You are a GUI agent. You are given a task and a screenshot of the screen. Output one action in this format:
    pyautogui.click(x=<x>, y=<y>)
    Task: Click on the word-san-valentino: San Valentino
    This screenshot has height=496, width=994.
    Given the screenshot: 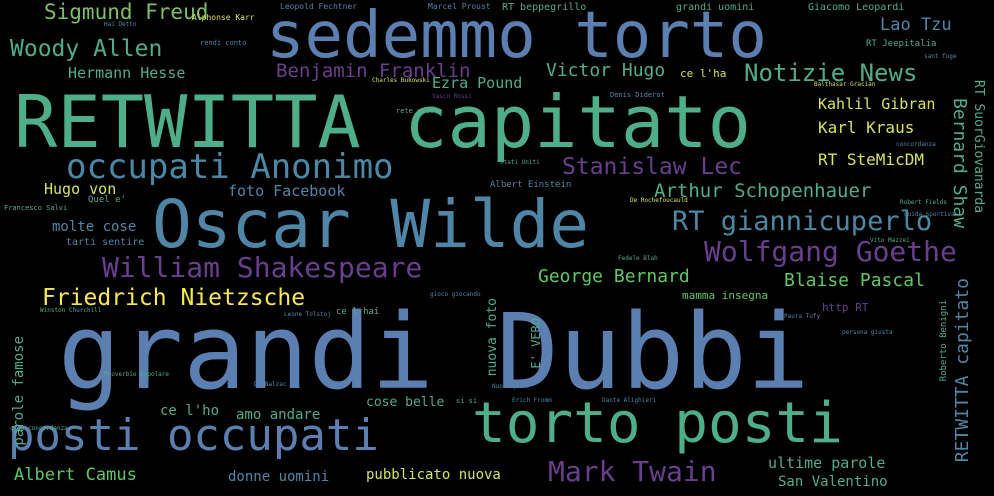 What is the action you would take?
    pyautogui.click(x=833, y=482)
    